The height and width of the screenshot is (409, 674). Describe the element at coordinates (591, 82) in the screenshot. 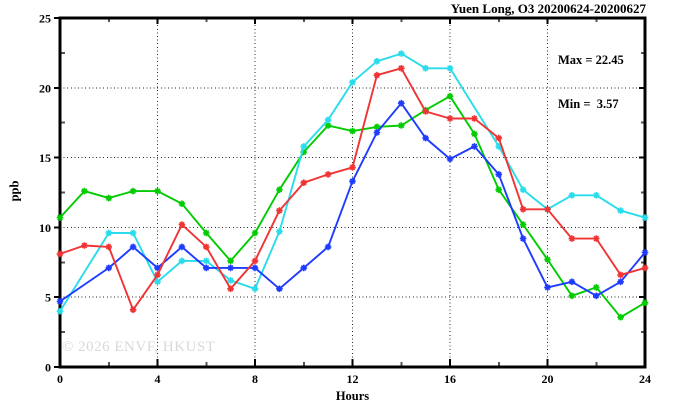

I see `stats-box: Max = 22.45 Min = 3.57` at that location.